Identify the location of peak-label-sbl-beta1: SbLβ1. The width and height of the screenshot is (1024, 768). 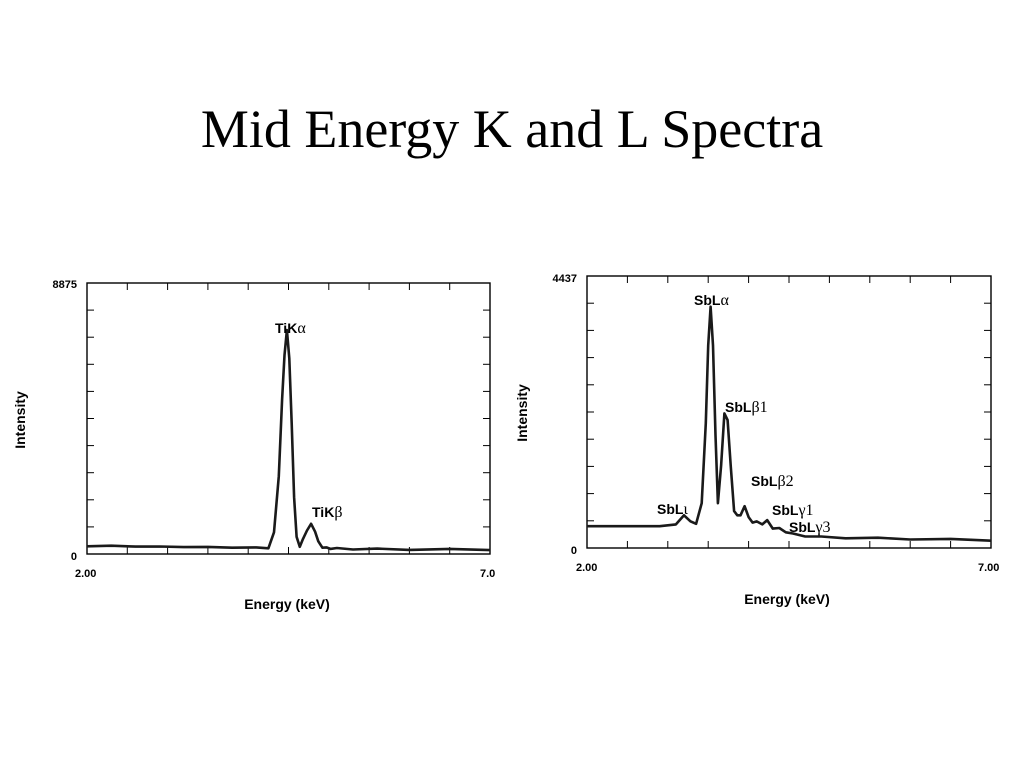
(746, 407).